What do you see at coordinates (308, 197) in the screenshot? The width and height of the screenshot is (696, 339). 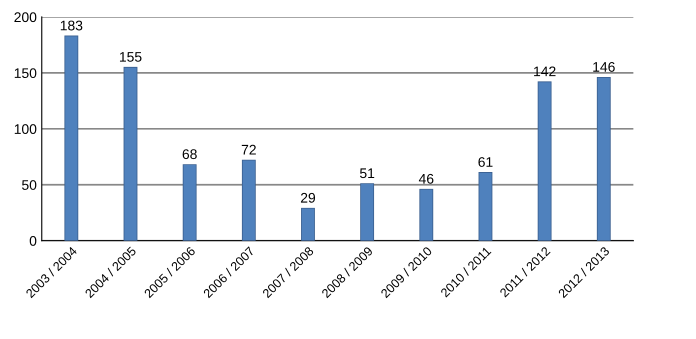 I see `data-label: 29` at bounding box center [308, 197].